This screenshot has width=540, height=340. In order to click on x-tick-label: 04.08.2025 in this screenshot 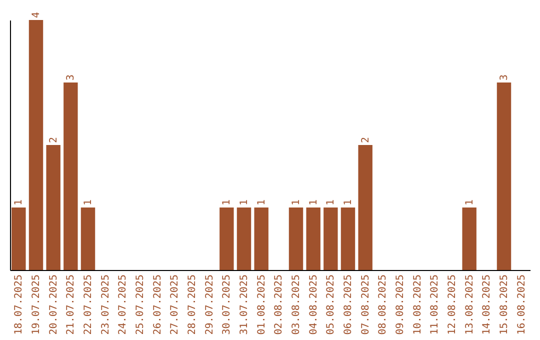, I will do `click(314, 304)`.